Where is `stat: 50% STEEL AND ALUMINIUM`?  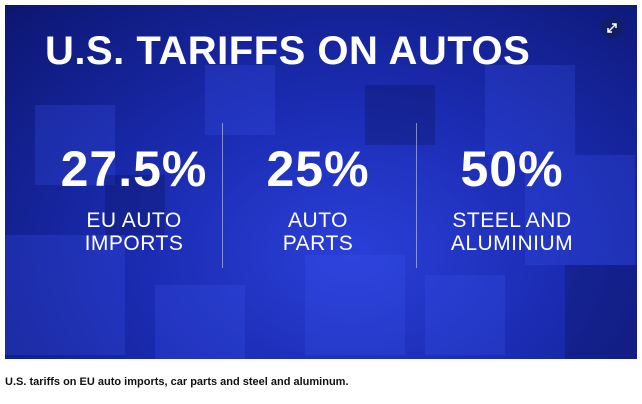 stat: 50% STEEL AND ALUMINIUM is located at coordinates (512, 198).